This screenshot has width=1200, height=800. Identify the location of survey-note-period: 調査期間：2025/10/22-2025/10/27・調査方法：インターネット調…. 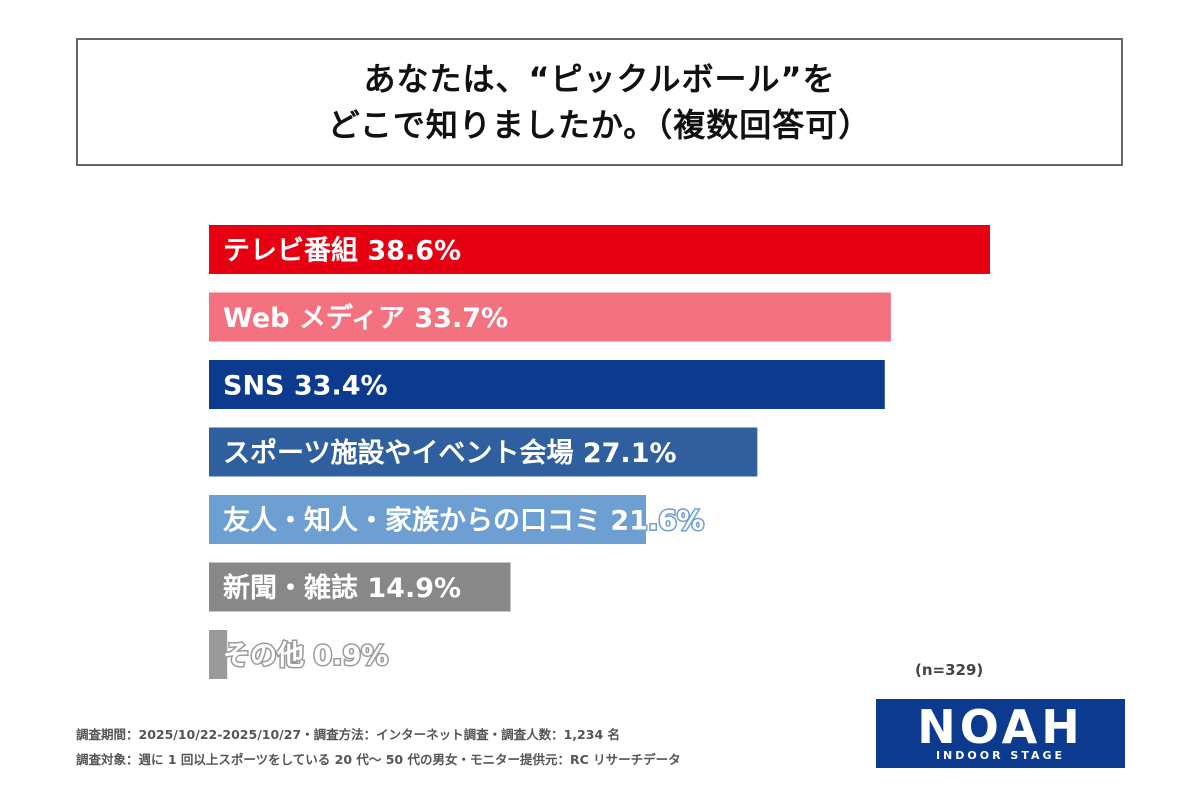
(348, 734).